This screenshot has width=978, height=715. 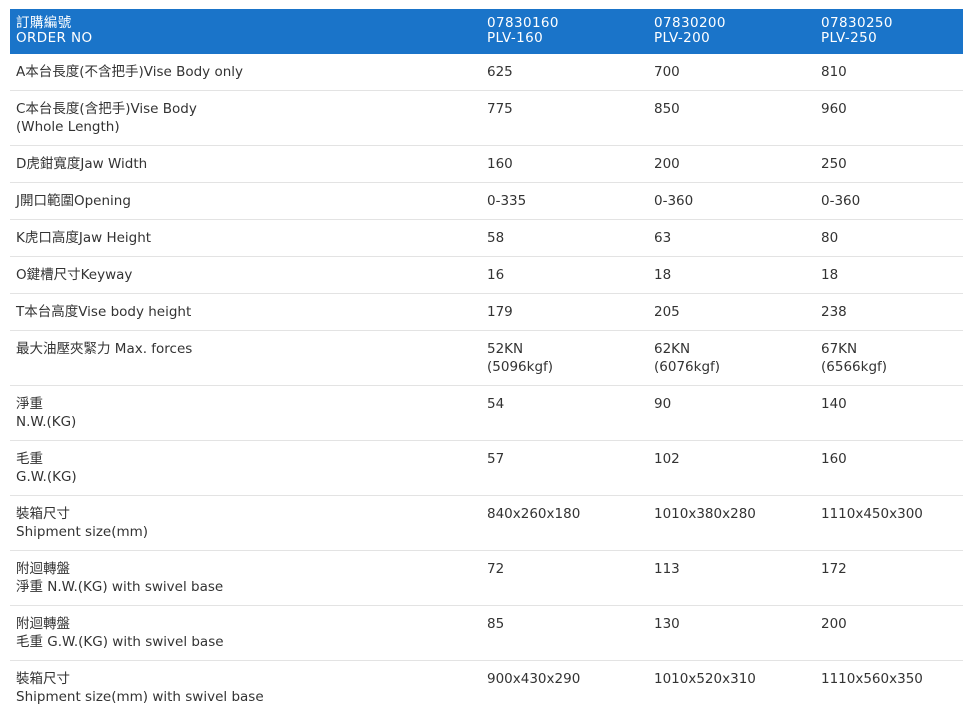 I want to click on spec-value: 172, so click(x=889, y=569).